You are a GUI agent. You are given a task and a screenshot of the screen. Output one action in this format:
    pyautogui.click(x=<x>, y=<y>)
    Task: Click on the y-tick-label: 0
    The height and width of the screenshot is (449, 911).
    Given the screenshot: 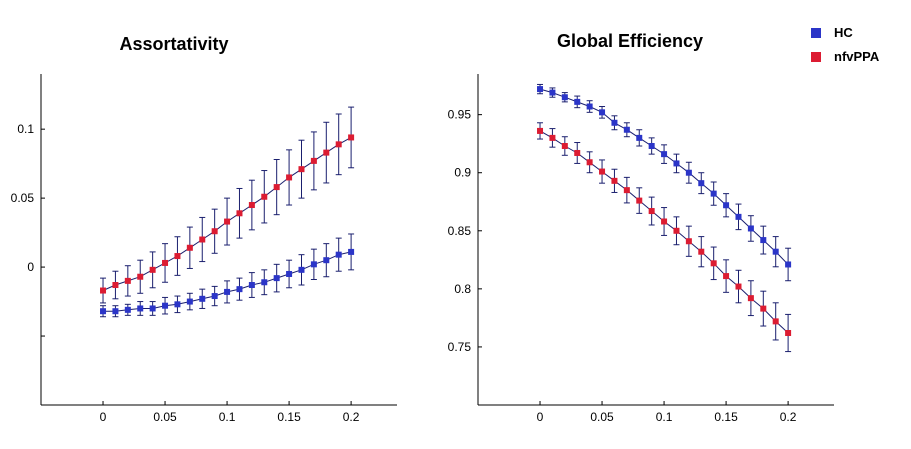 What is the action you would take?
    pyautogui.click(x=30, y=267)
    